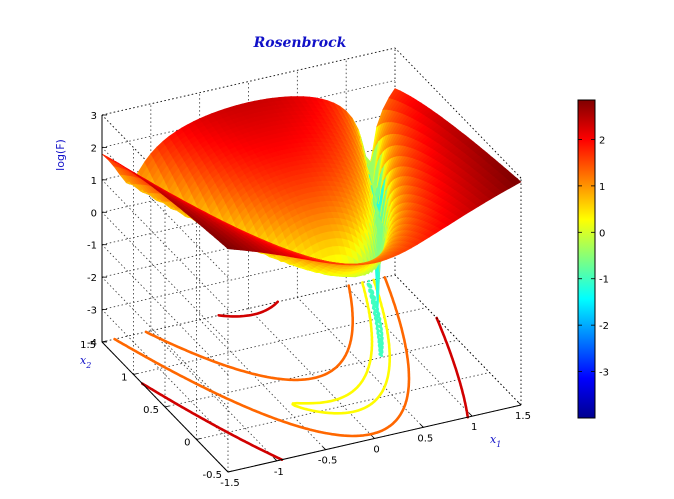  I want to click on x-tick-label: -1.5, so click(230, 483).